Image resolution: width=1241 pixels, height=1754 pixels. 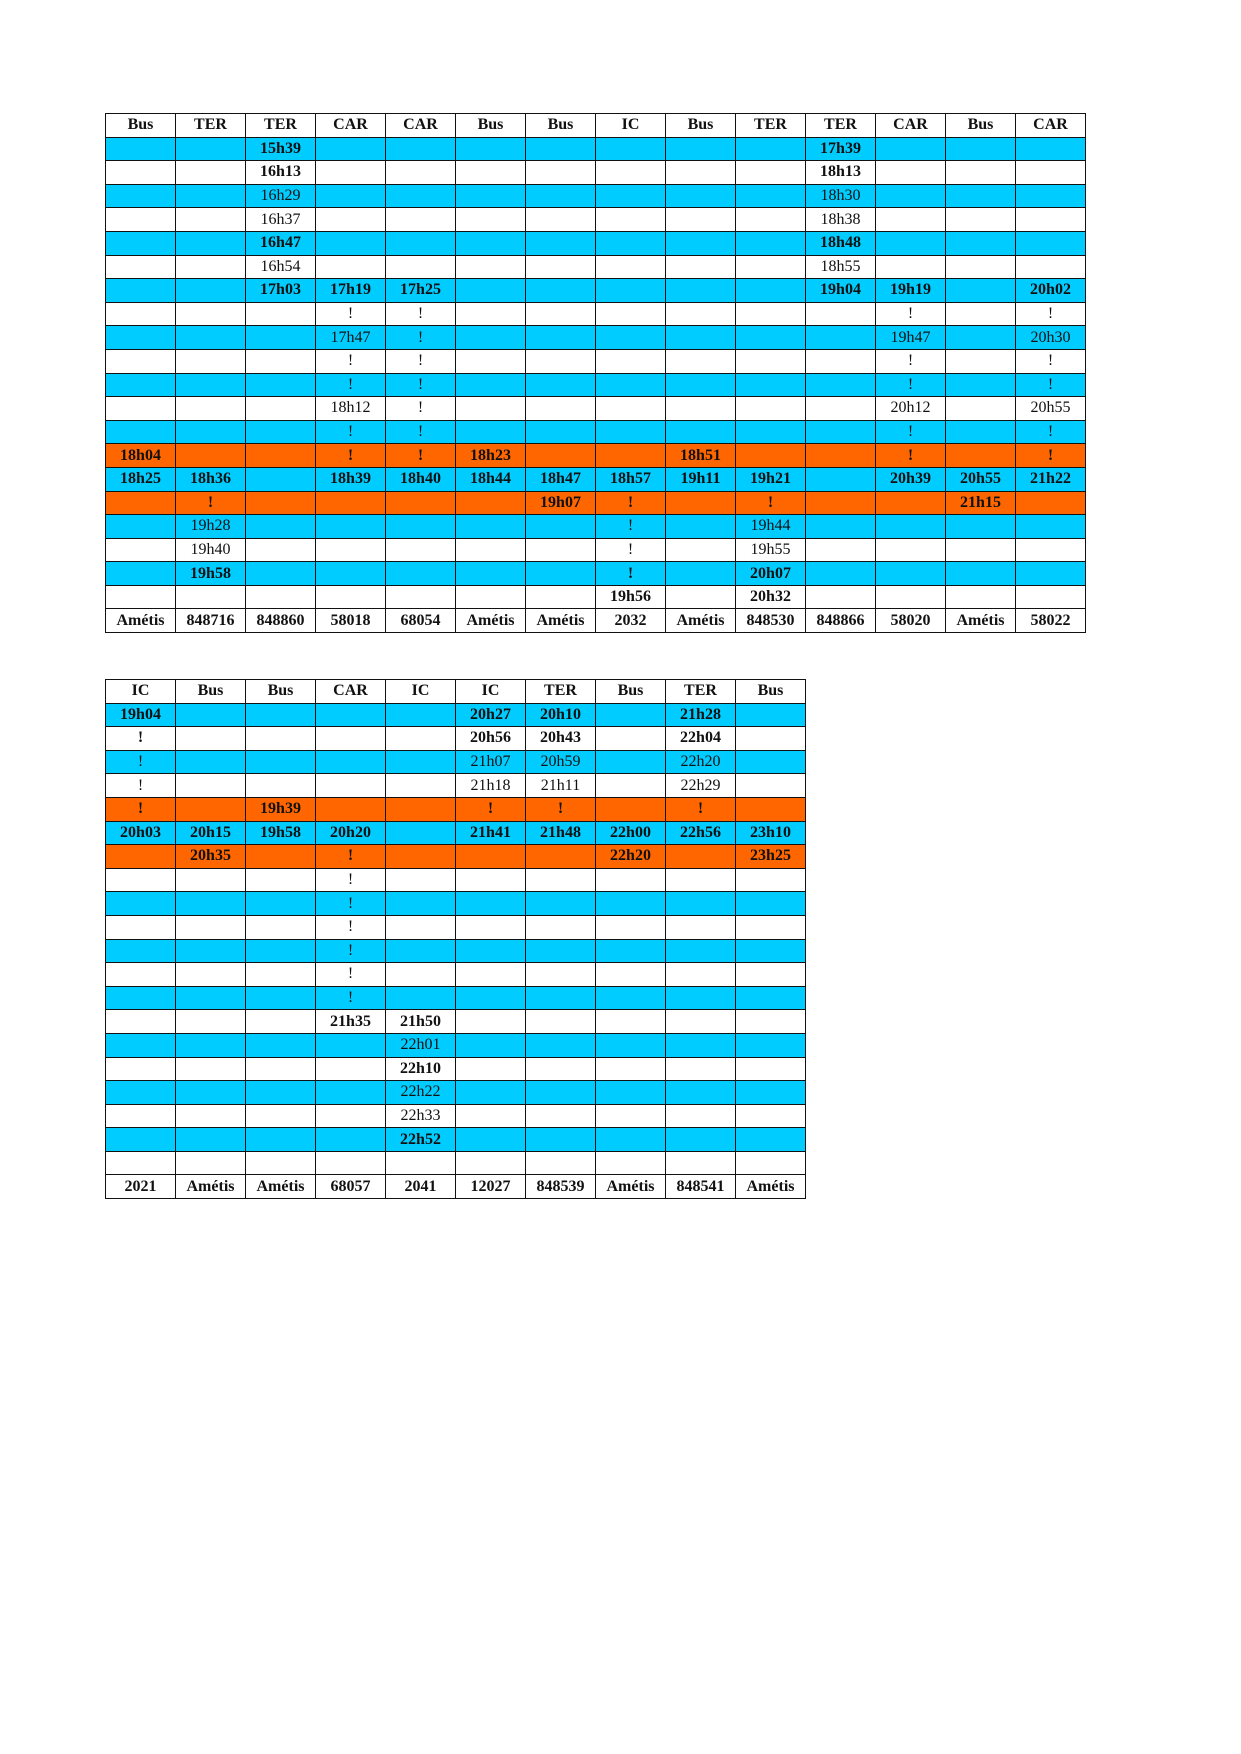 I want to click on table-row: 22h33, so click(x=455, y=1116).